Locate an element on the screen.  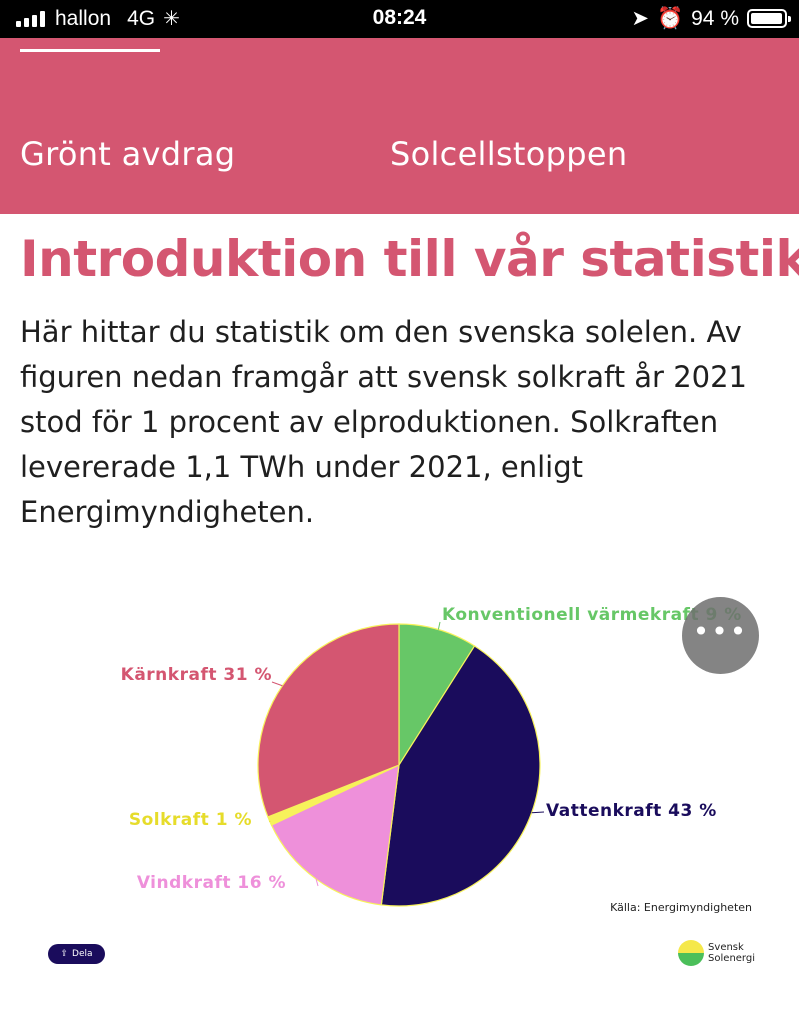
logo-mark-icon is located at coordinates (691, 953).